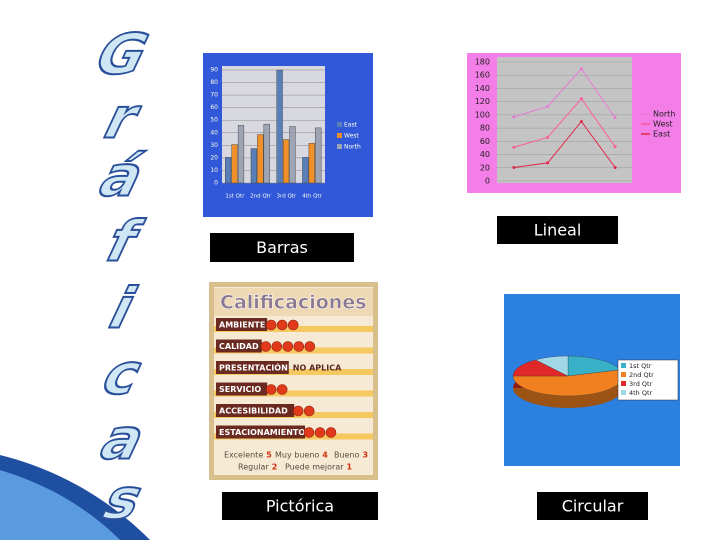 Image resolution: width=720 pixels, height=540 pixels. I want to click on legend-box, so click(648, 380).